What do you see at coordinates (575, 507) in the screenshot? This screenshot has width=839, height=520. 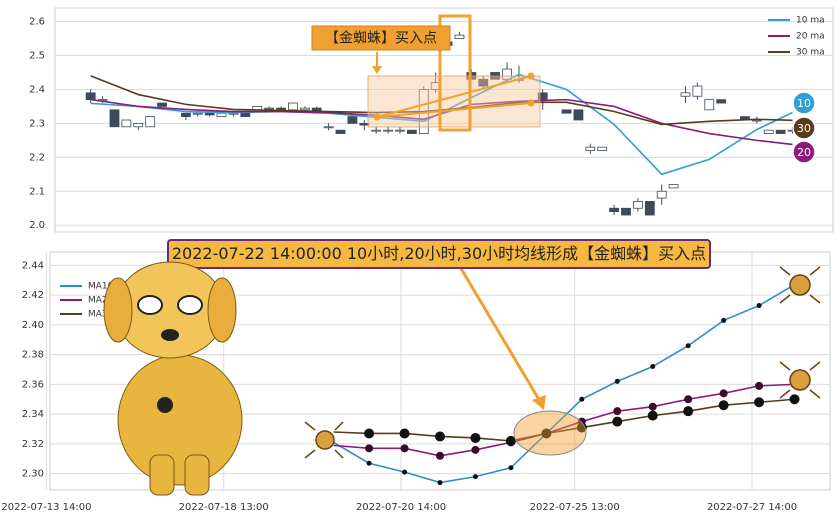 I see `x-tick-label: 2022-07-25 13:00` at bounding box center [575, 507].